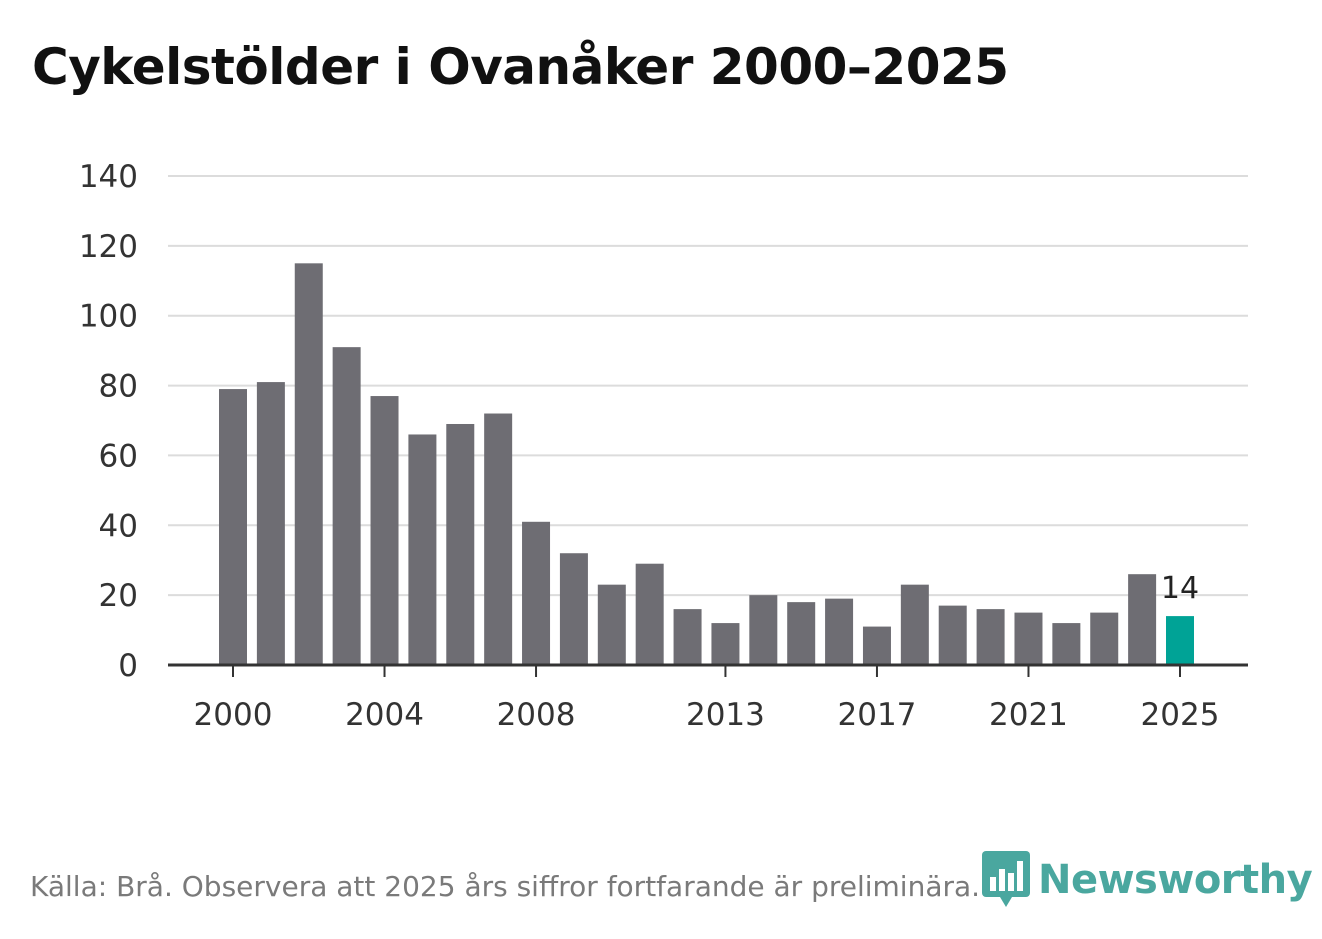 The height and width of the screenshot is (939, 1322). What do you see at coordinates (346, 506) in the screenshot?
I see `bar-2003` at bounding box center [346, 506].